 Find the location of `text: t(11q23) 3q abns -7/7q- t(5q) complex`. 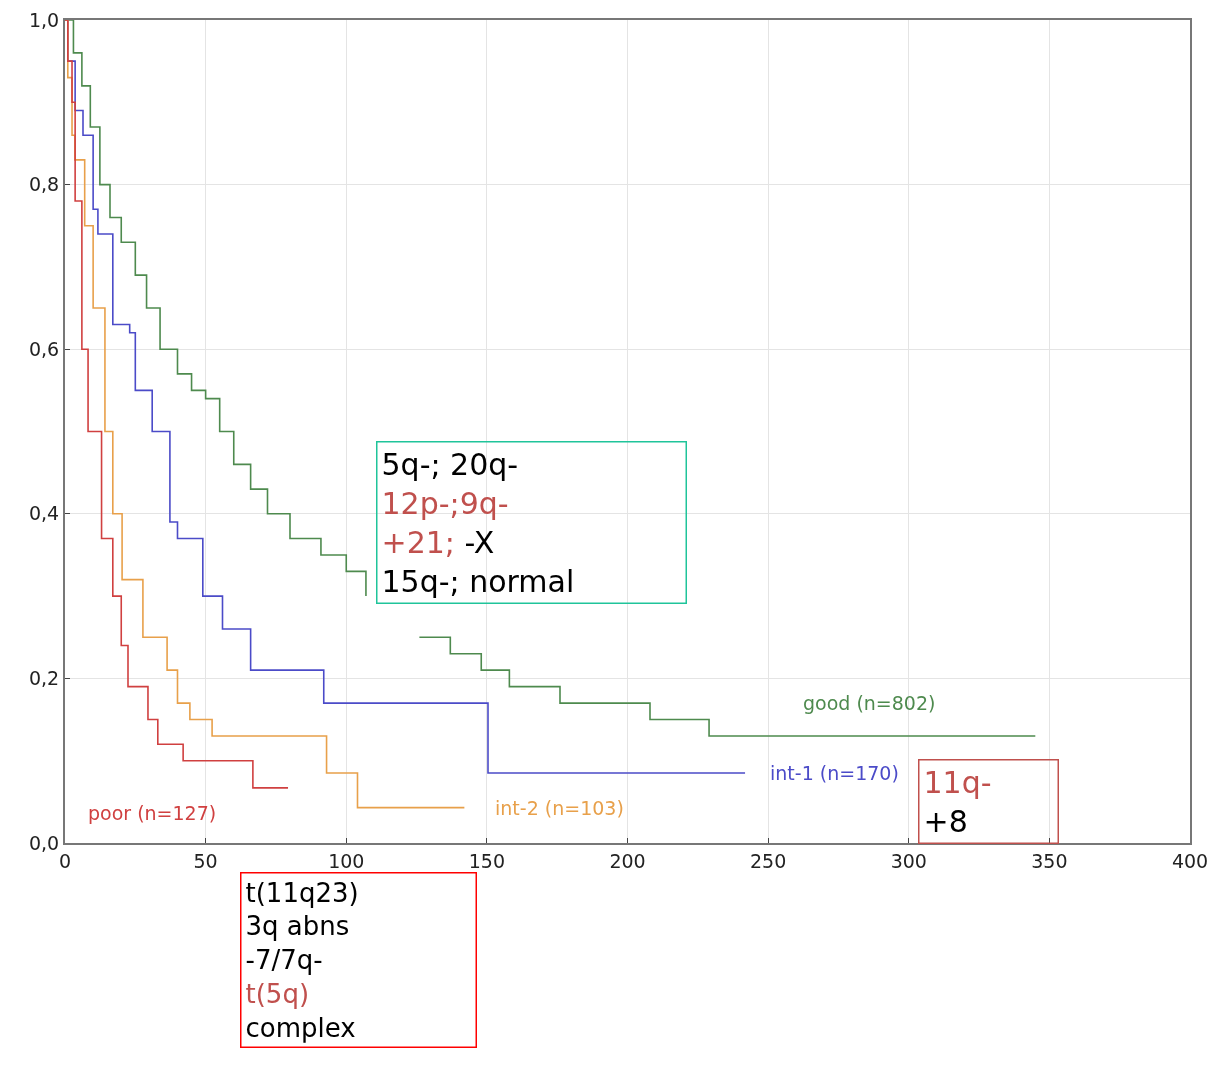

text: t(11q23) 3q abns -7/7q- t(5q) complex is located at coordinates (302, 960).